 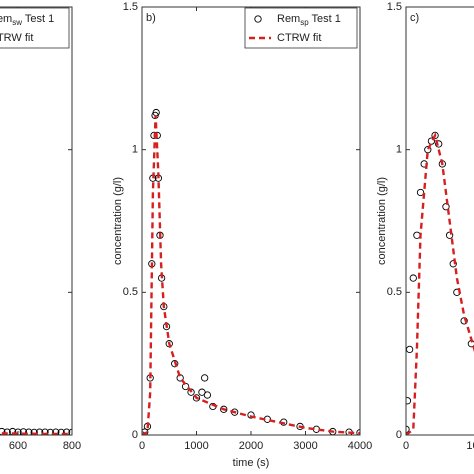 What do you see at coordinates (18, 446) in the screenshot?
I see `x-tick-label: 600` at bounding box center [18, 446].